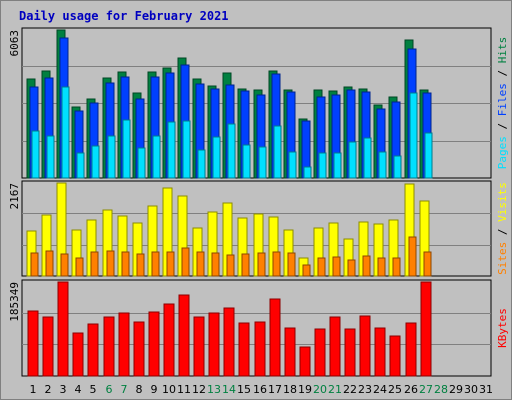 The height and width of the screenshot is (400, 512). I want to click on x-tick-label-day-9: 9, so click(154, 389).